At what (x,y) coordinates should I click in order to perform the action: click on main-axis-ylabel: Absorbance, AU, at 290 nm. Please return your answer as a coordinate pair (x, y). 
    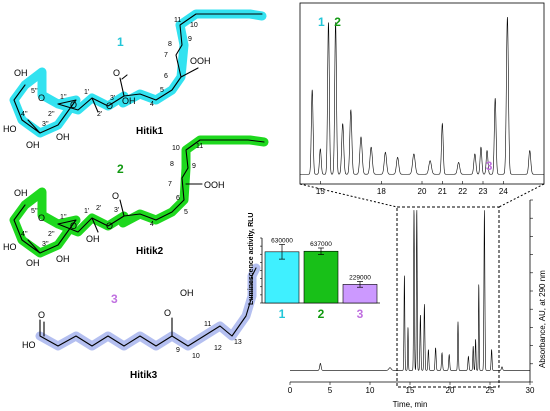
    Looking at the image, I should click on (542, 319).